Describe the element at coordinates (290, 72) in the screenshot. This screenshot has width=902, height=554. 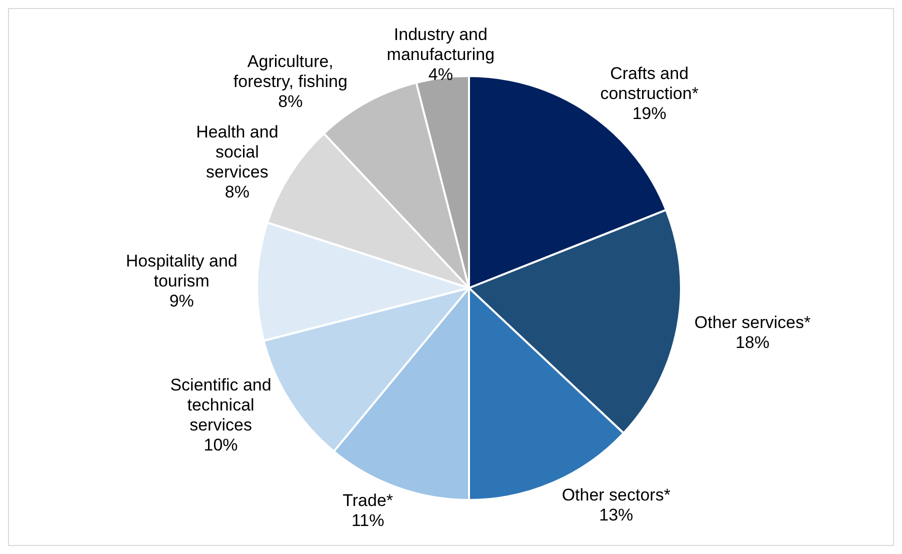
I see `slice-label: Agriculture, forestry, fishing` at that location.